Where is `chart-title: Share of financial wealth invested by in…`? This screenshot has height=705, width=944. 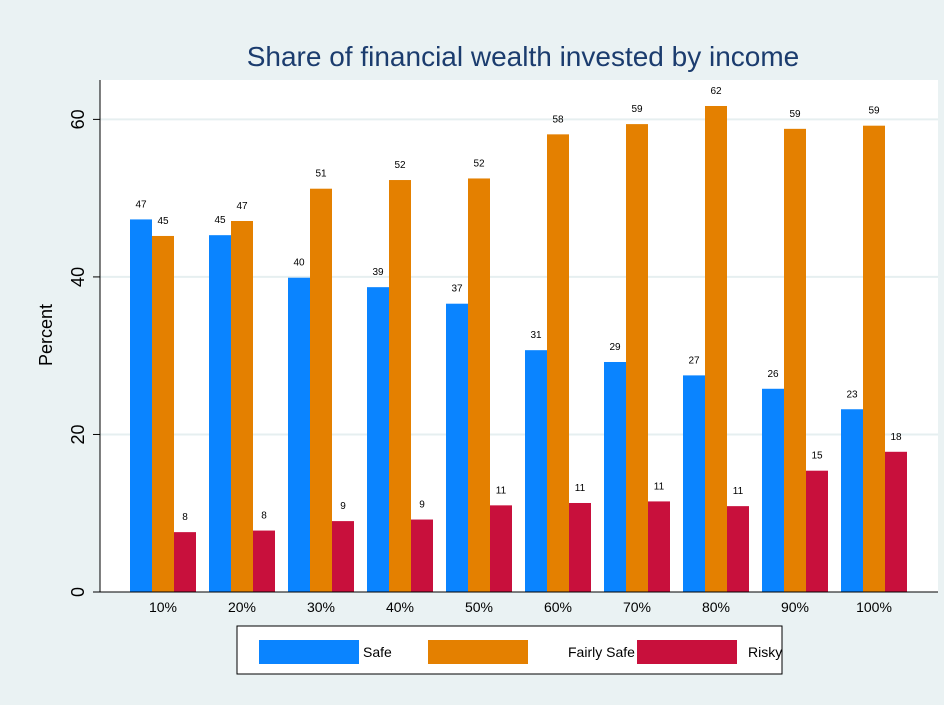
chart-title: Share of financial wealth invested by in… is located at coordinates (523, 56).